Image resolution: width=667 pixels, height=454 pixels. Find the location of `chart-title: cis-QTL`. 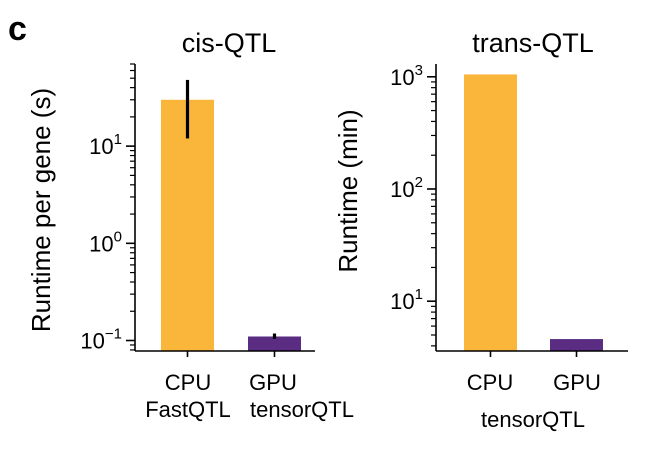

chart-title: cis-QTL is located at coordinates (229, 43).